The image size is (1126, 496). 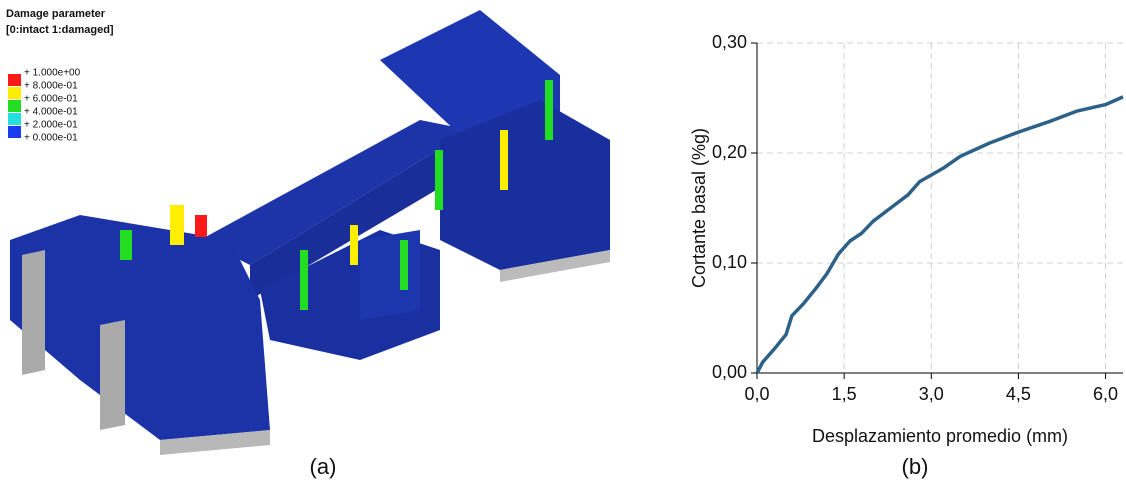 What do you see at coordinates (915, 466) in the screenshot?
I see `caption: (b)` at bounding box center [915, 466].